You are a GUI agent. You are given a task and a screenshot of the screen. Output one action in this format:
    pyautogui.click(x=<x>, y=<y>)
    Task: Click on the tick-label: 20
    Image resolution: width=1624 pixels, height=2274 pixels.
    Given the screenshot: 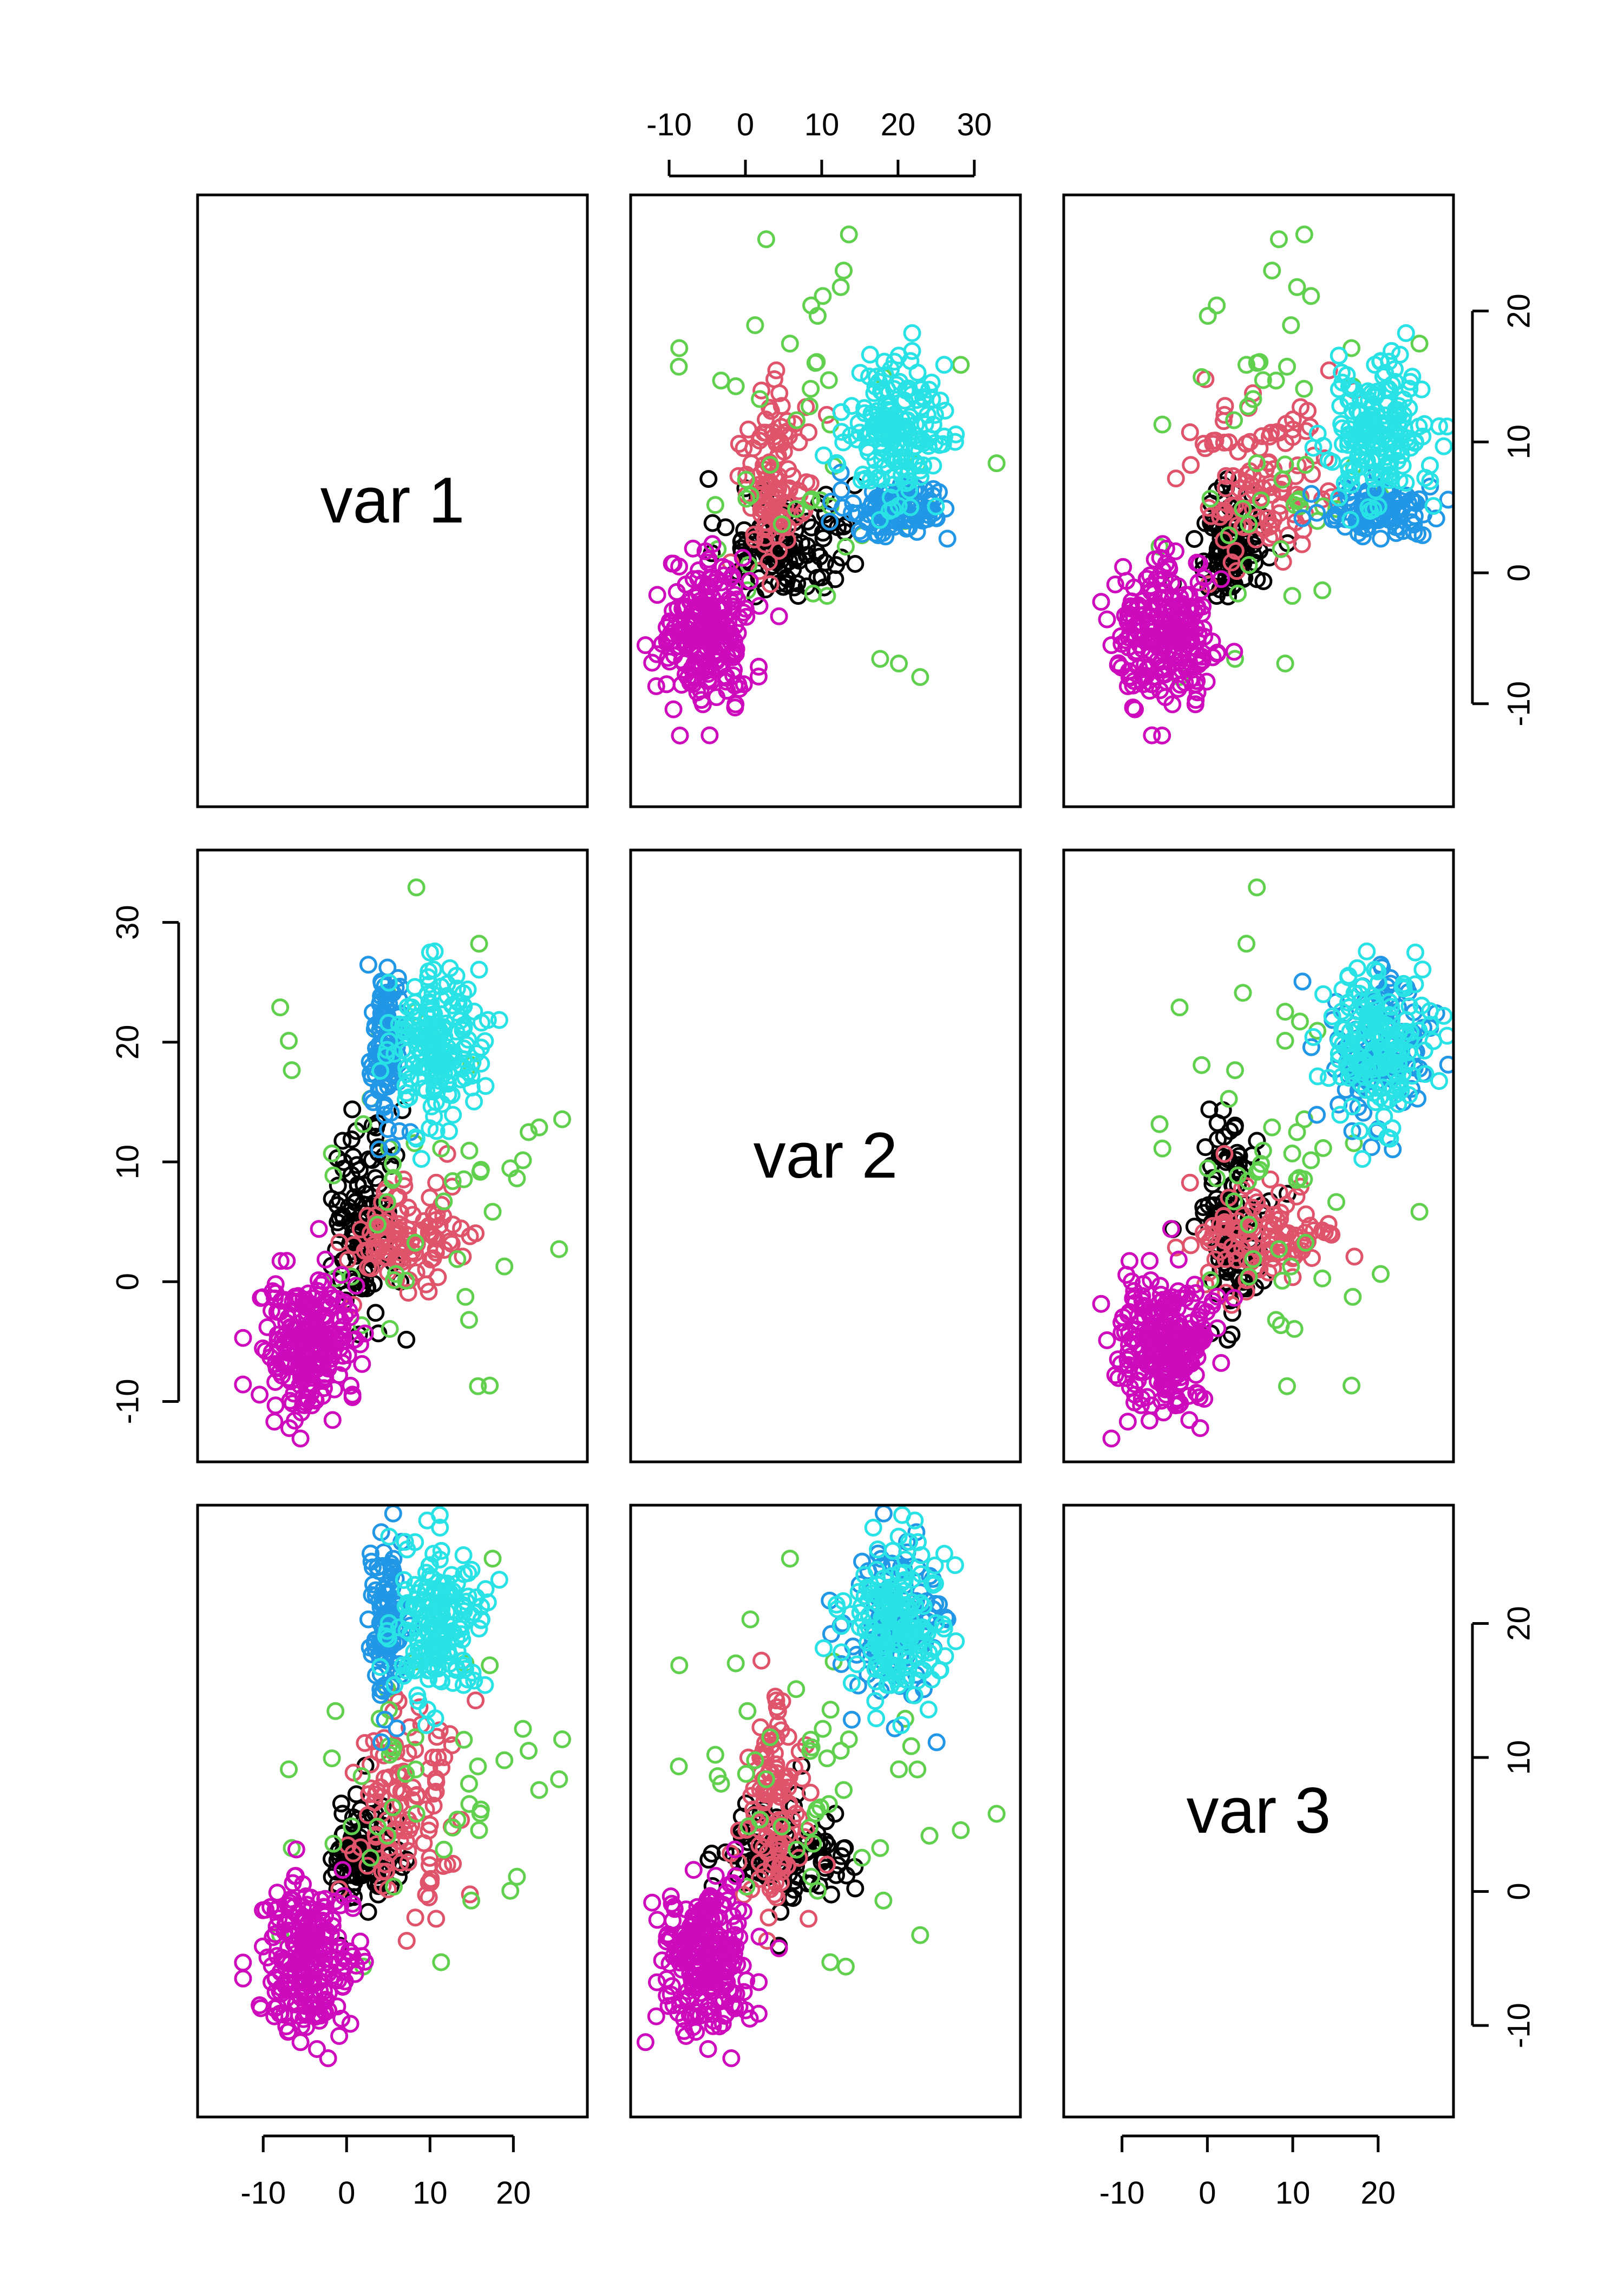 What is the action you would take?
    pyautogui.click(x=1519, y=311)
    